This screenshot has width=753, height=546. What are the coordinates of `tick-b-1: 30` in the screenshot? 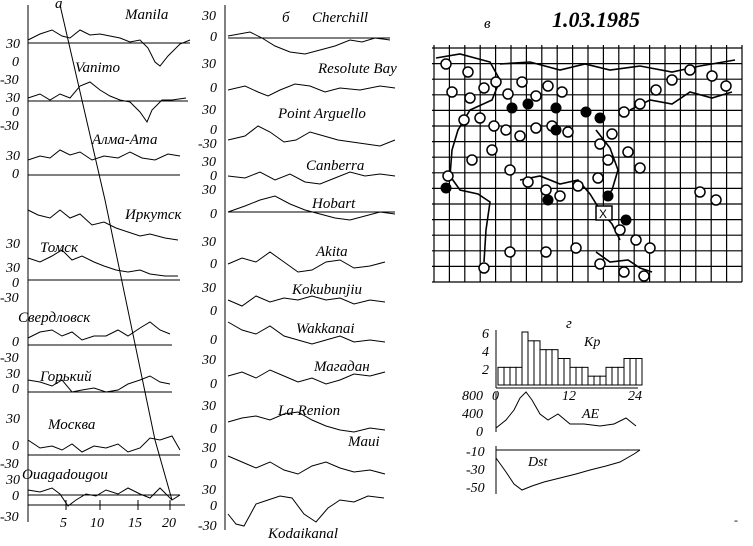 It's located at (208, 16).